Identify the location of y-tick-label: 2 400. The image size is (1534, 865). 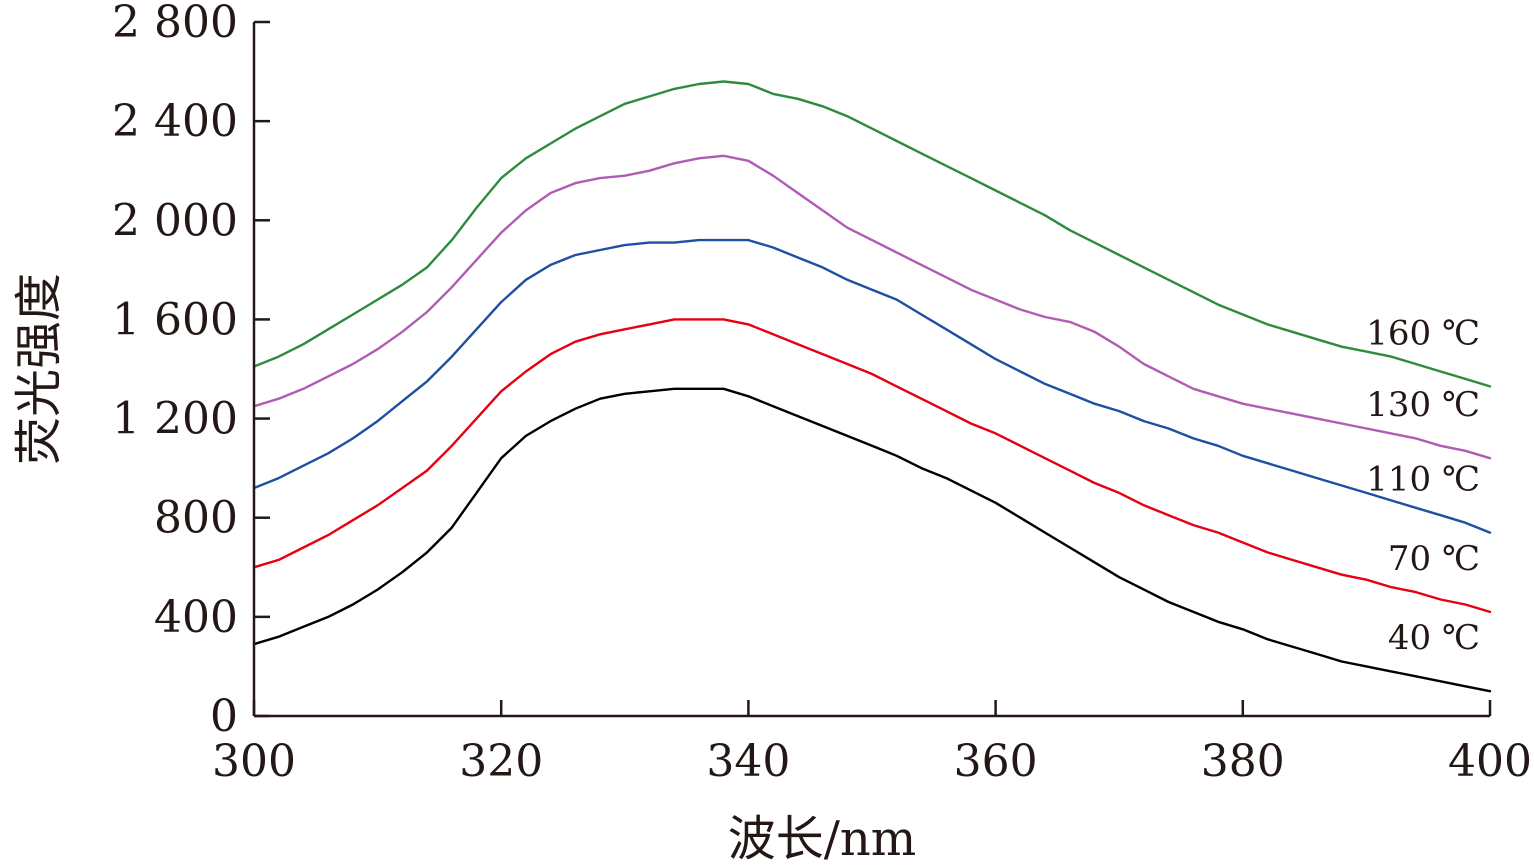
(175, 121).